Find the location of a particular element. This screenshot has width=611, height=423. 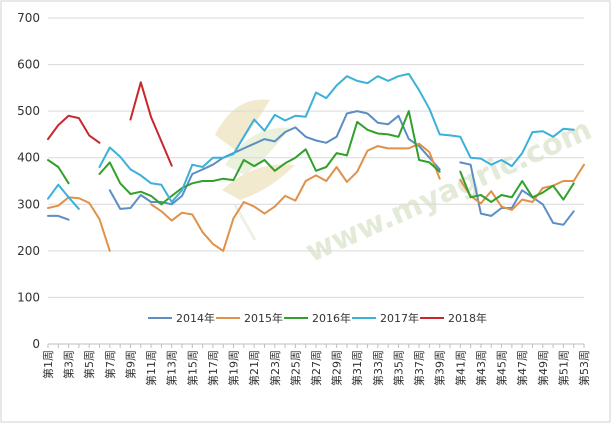

x-tick-label: 第17周 is located at coordinates (213, 368).